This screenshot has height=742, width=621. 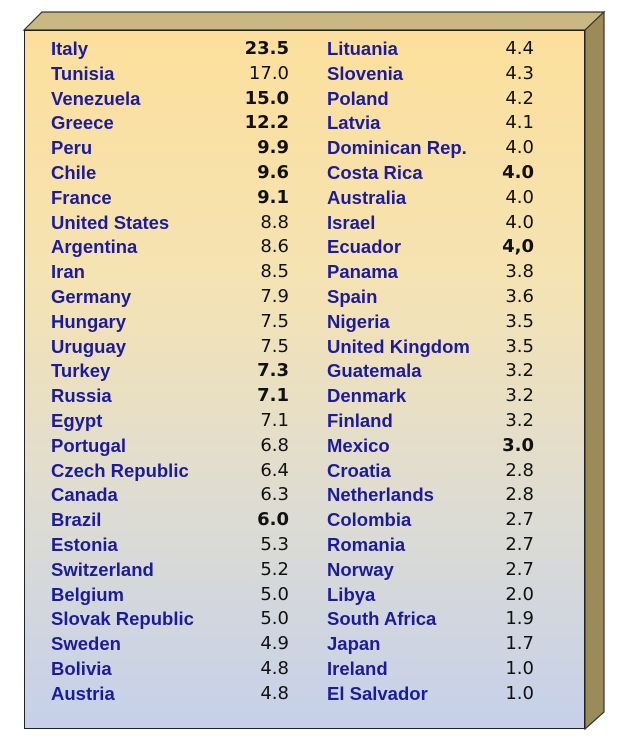 I want to click on country-name: Libya, so click(x=351, y=594).